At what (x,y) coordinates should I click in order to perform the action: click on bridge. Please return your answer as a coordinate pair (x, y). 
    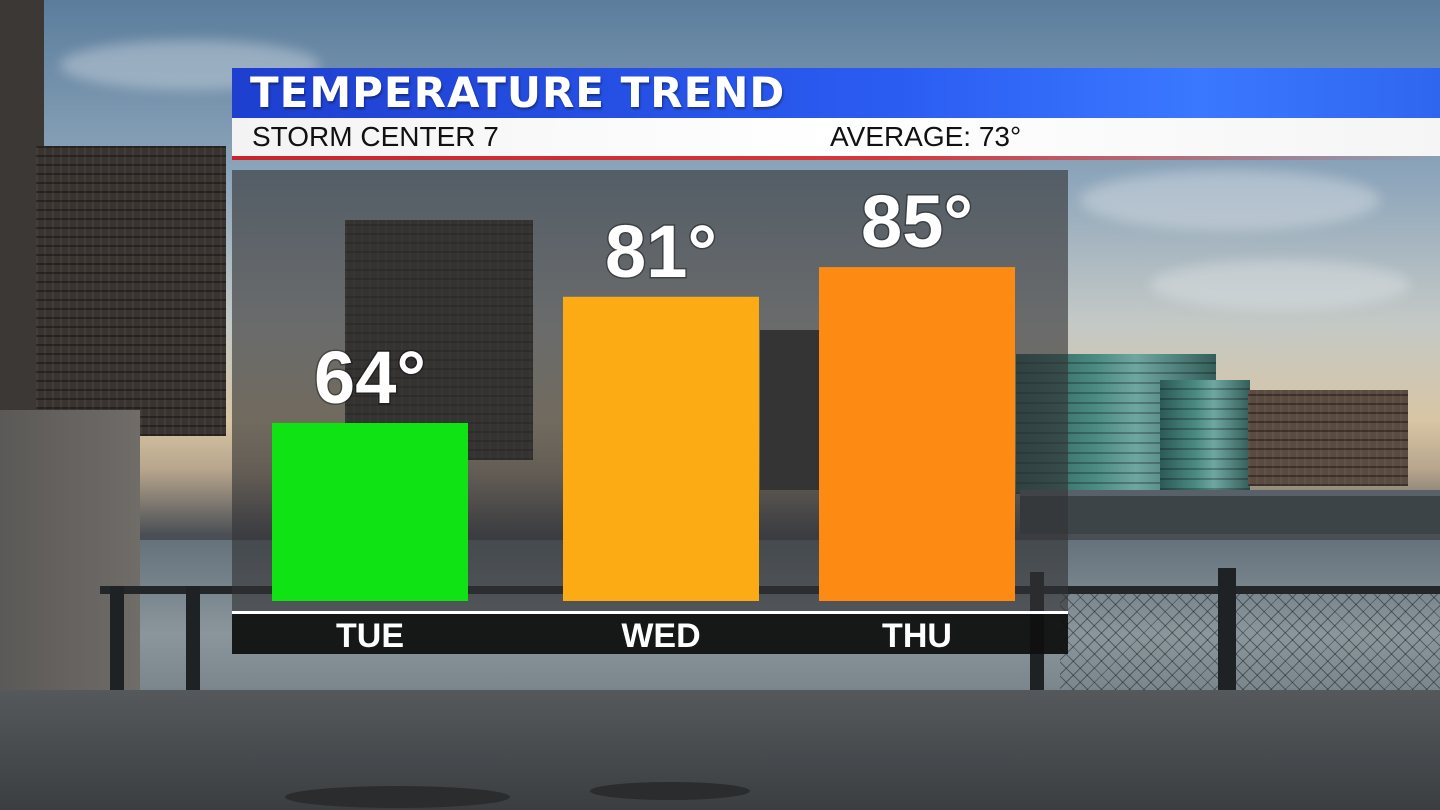
    Looking at the image, I should click on (1230, 515).